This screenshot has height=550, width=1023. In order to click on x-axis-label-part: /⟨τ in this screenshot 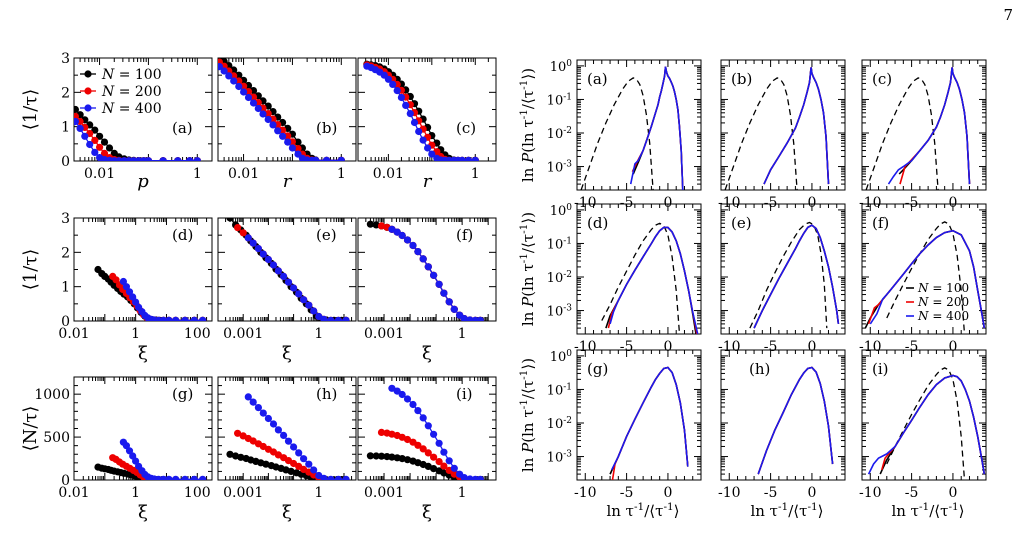, I will do `click(938, 511)`.